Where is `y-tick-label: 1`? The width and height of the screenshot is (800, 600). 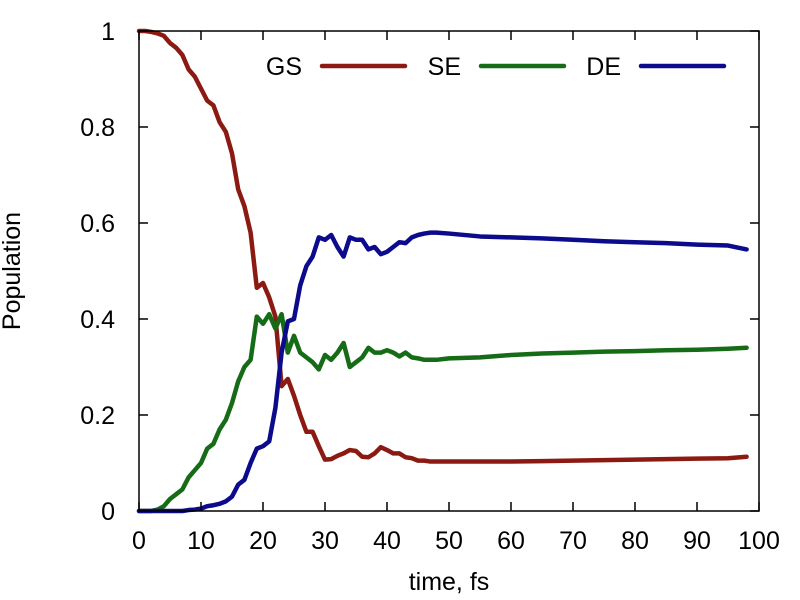 y-tick-label: 1 is located at coordinates (108, 32).